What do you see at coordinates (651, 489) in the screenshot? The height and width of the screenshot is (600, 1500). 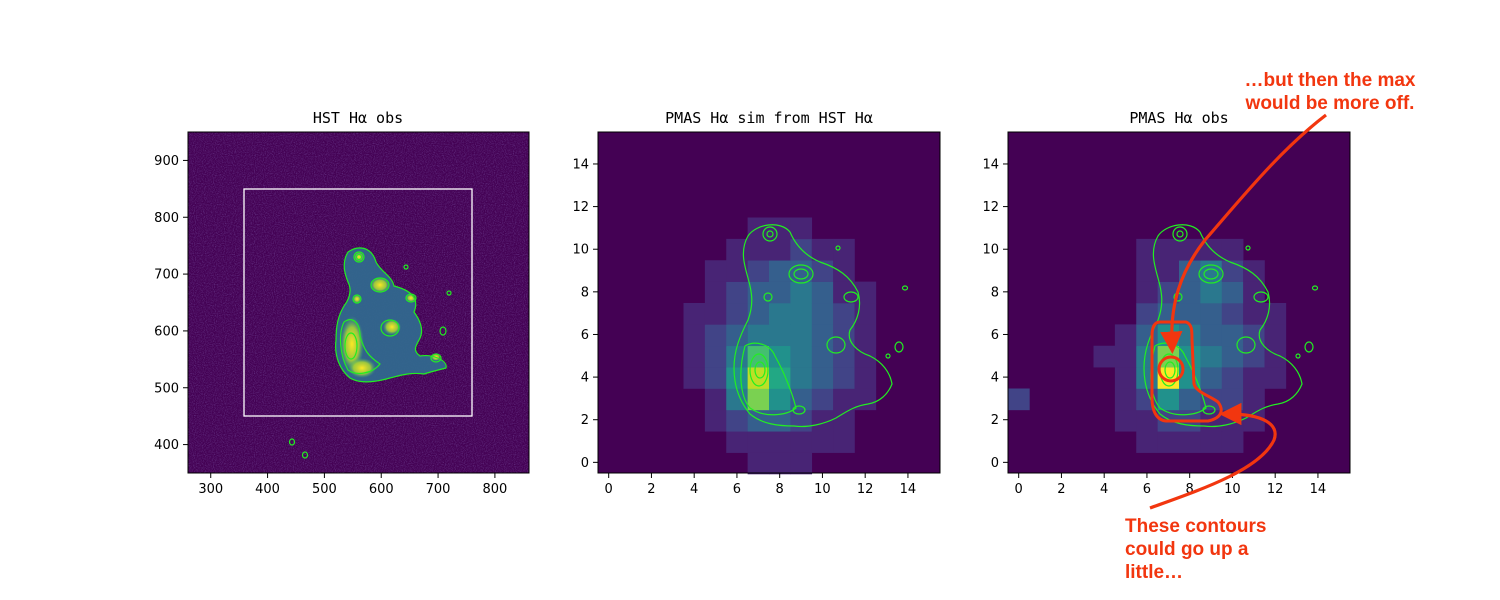 I see `x-tick-label: 2` at bounding box center [651, 489].